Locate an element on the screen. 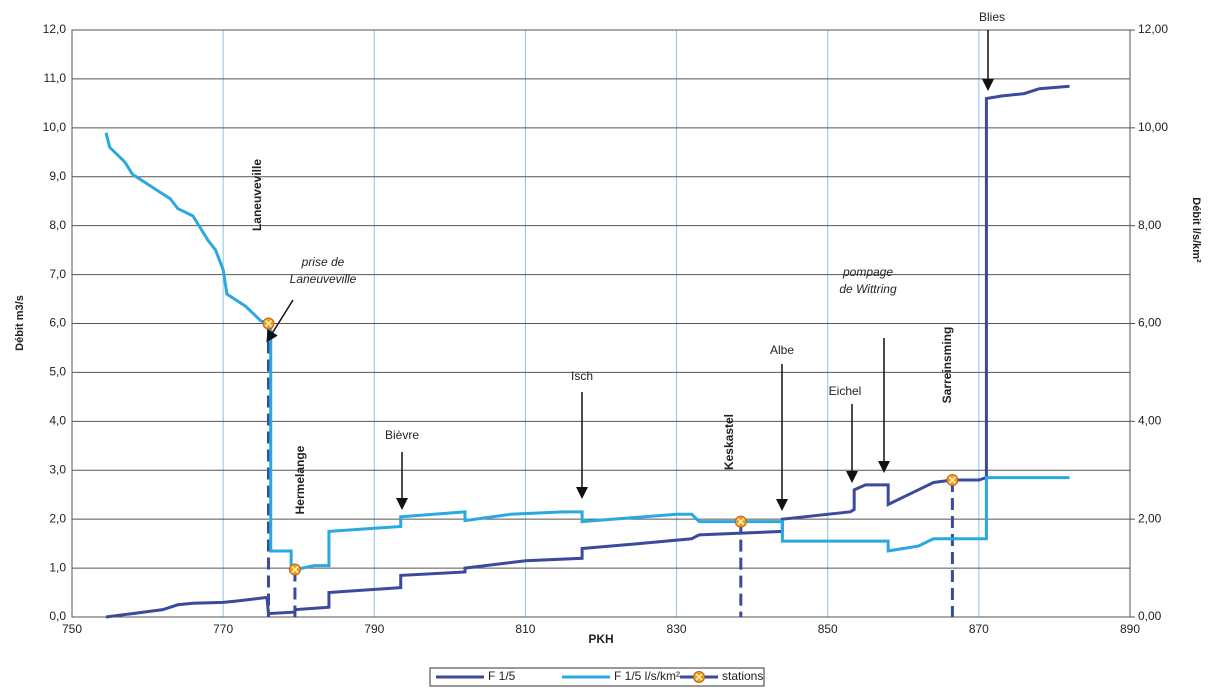  y2-tick-label: 12,00 is located at coordinates (1153, 29).